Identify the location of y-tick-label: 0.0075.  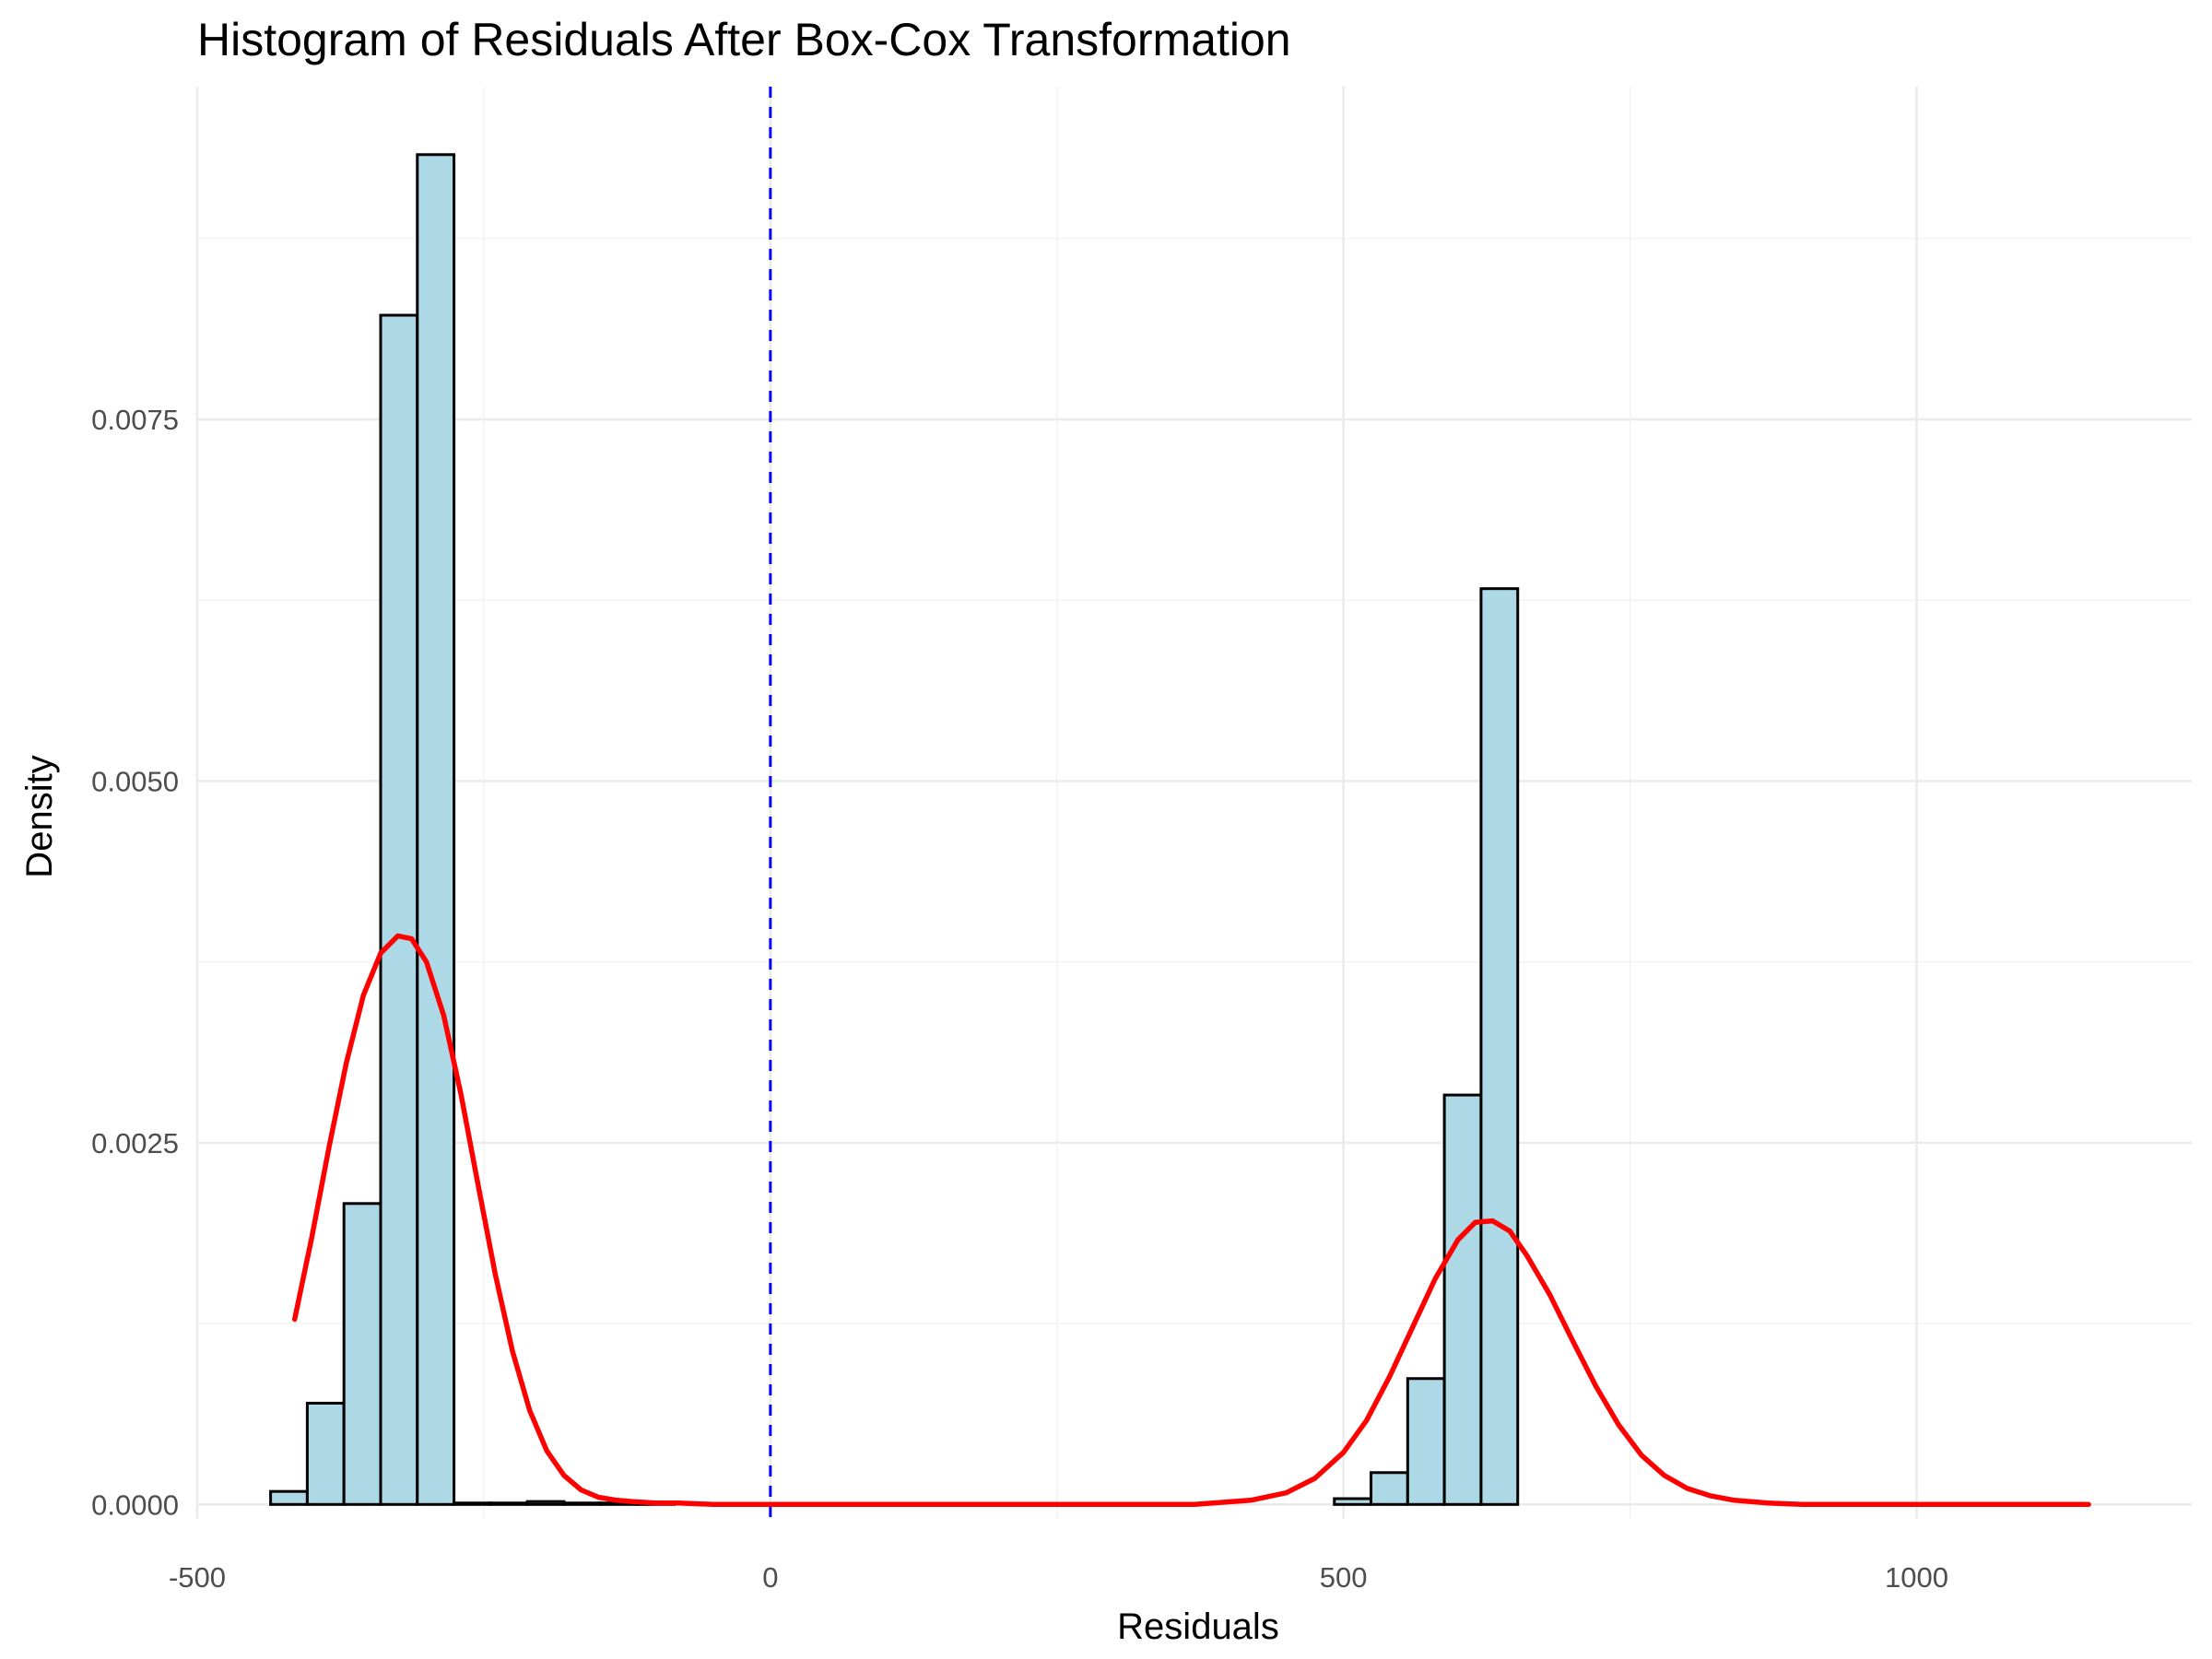
(135, 420).